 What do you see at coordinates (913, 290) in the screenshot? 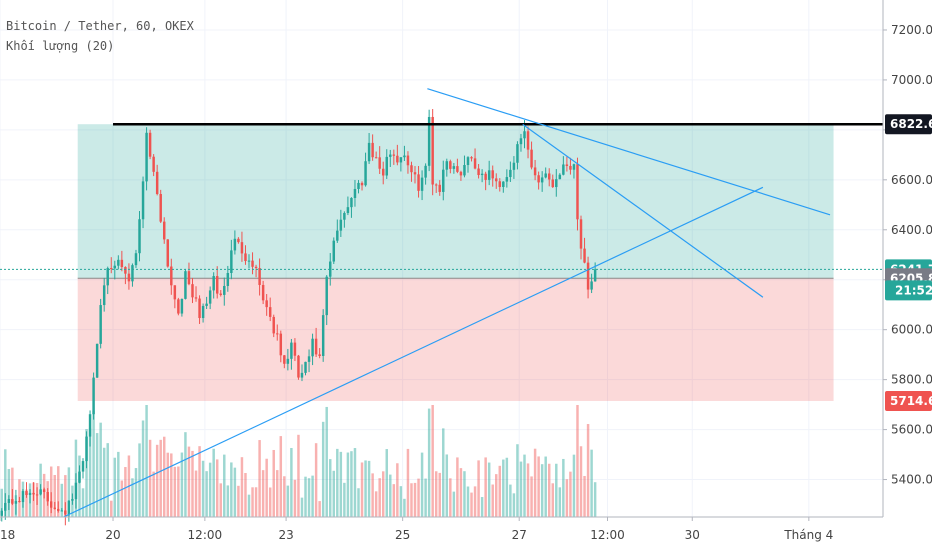
I see `countdown-label: 21:52` at bounding box center [913, 290].